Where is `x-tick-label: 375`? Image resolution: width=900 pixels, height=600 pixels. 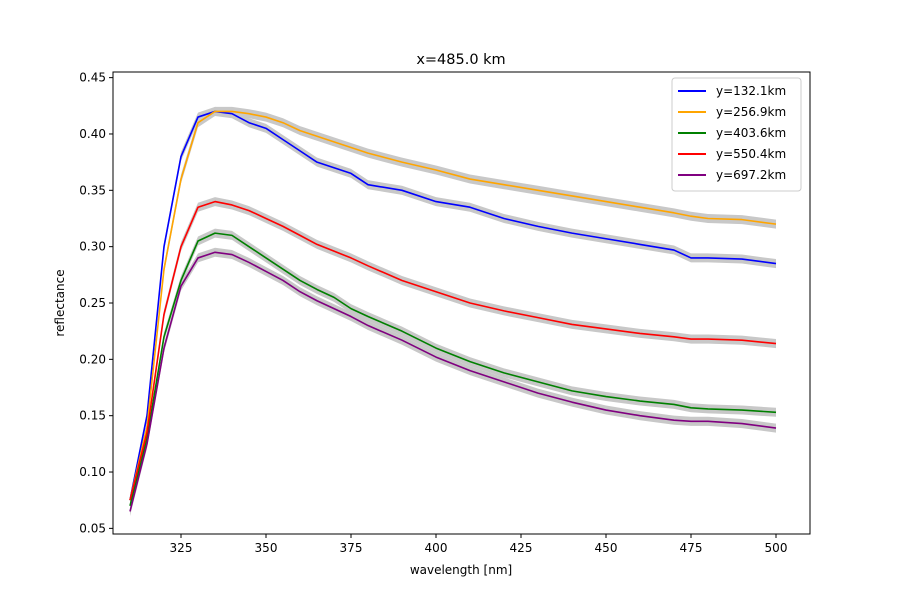
x-tick-label: 375 is located at coordinates (351, 548).